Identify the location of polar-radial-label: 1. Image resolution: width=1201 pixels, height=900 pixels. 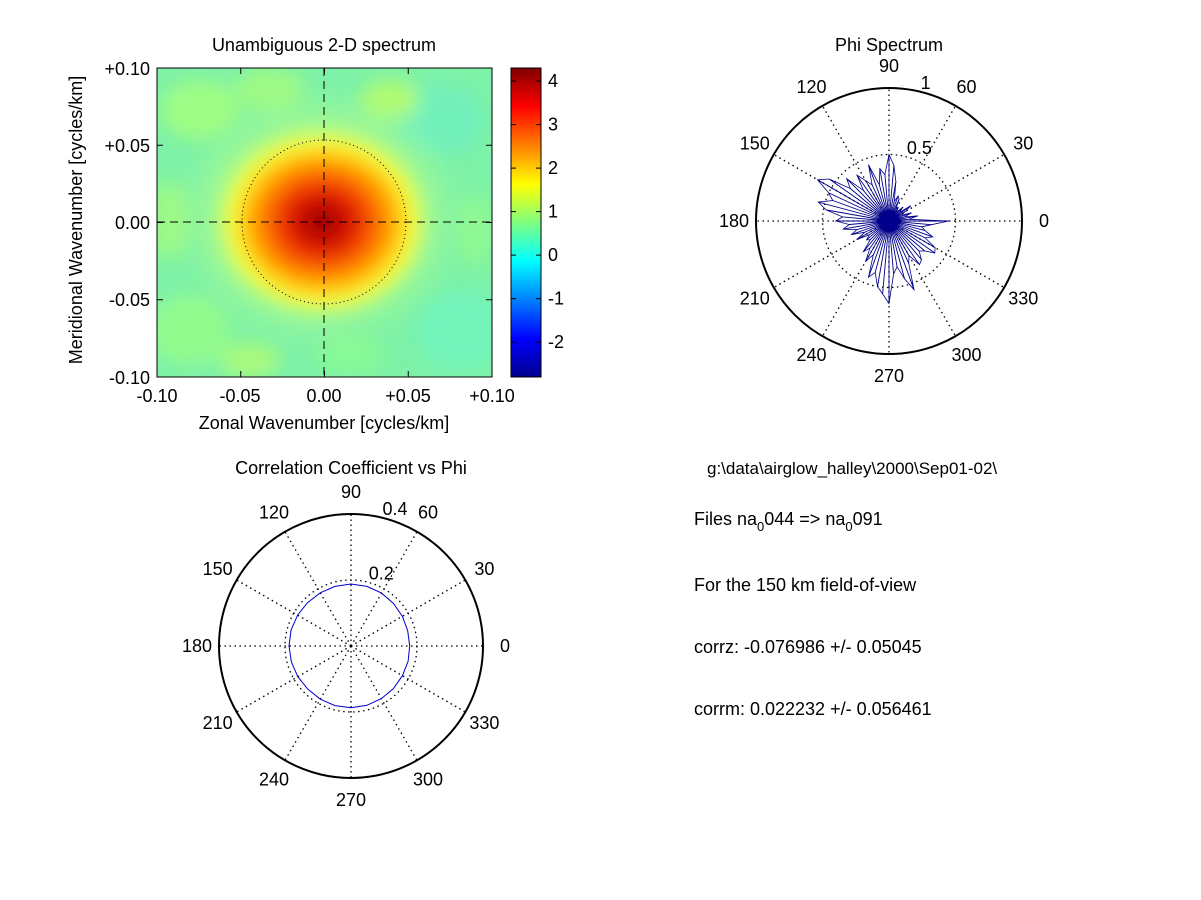
(926, 83).